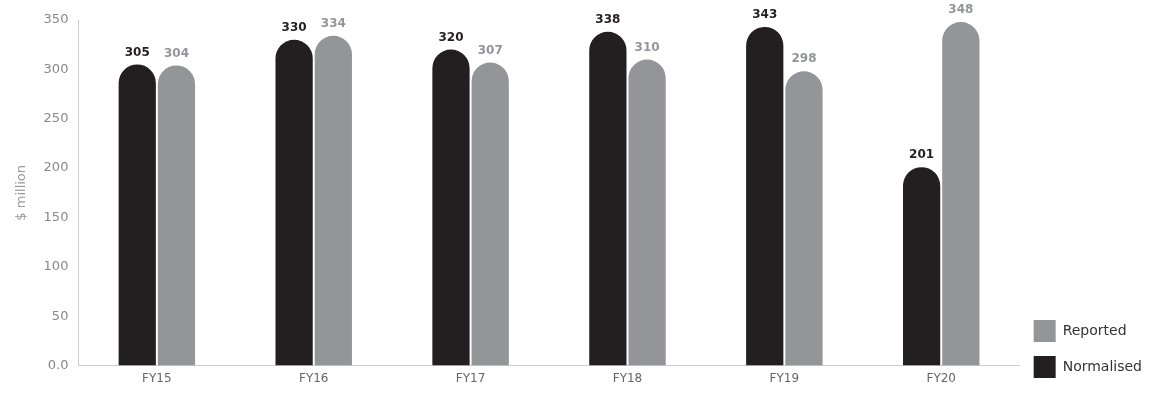  What do you see at coordinates (60, 315) in the screenshot?
I see `y-tick-label: 50` at bounding box center [60, 315].